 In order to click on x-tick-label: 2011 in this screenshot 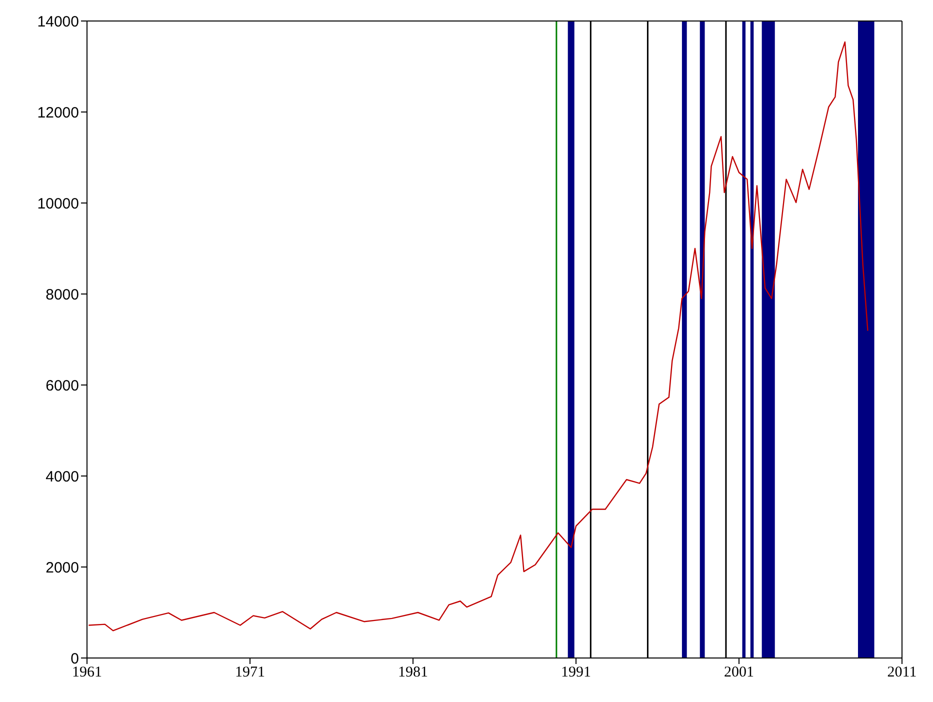, I will do `click(902, 672)`.